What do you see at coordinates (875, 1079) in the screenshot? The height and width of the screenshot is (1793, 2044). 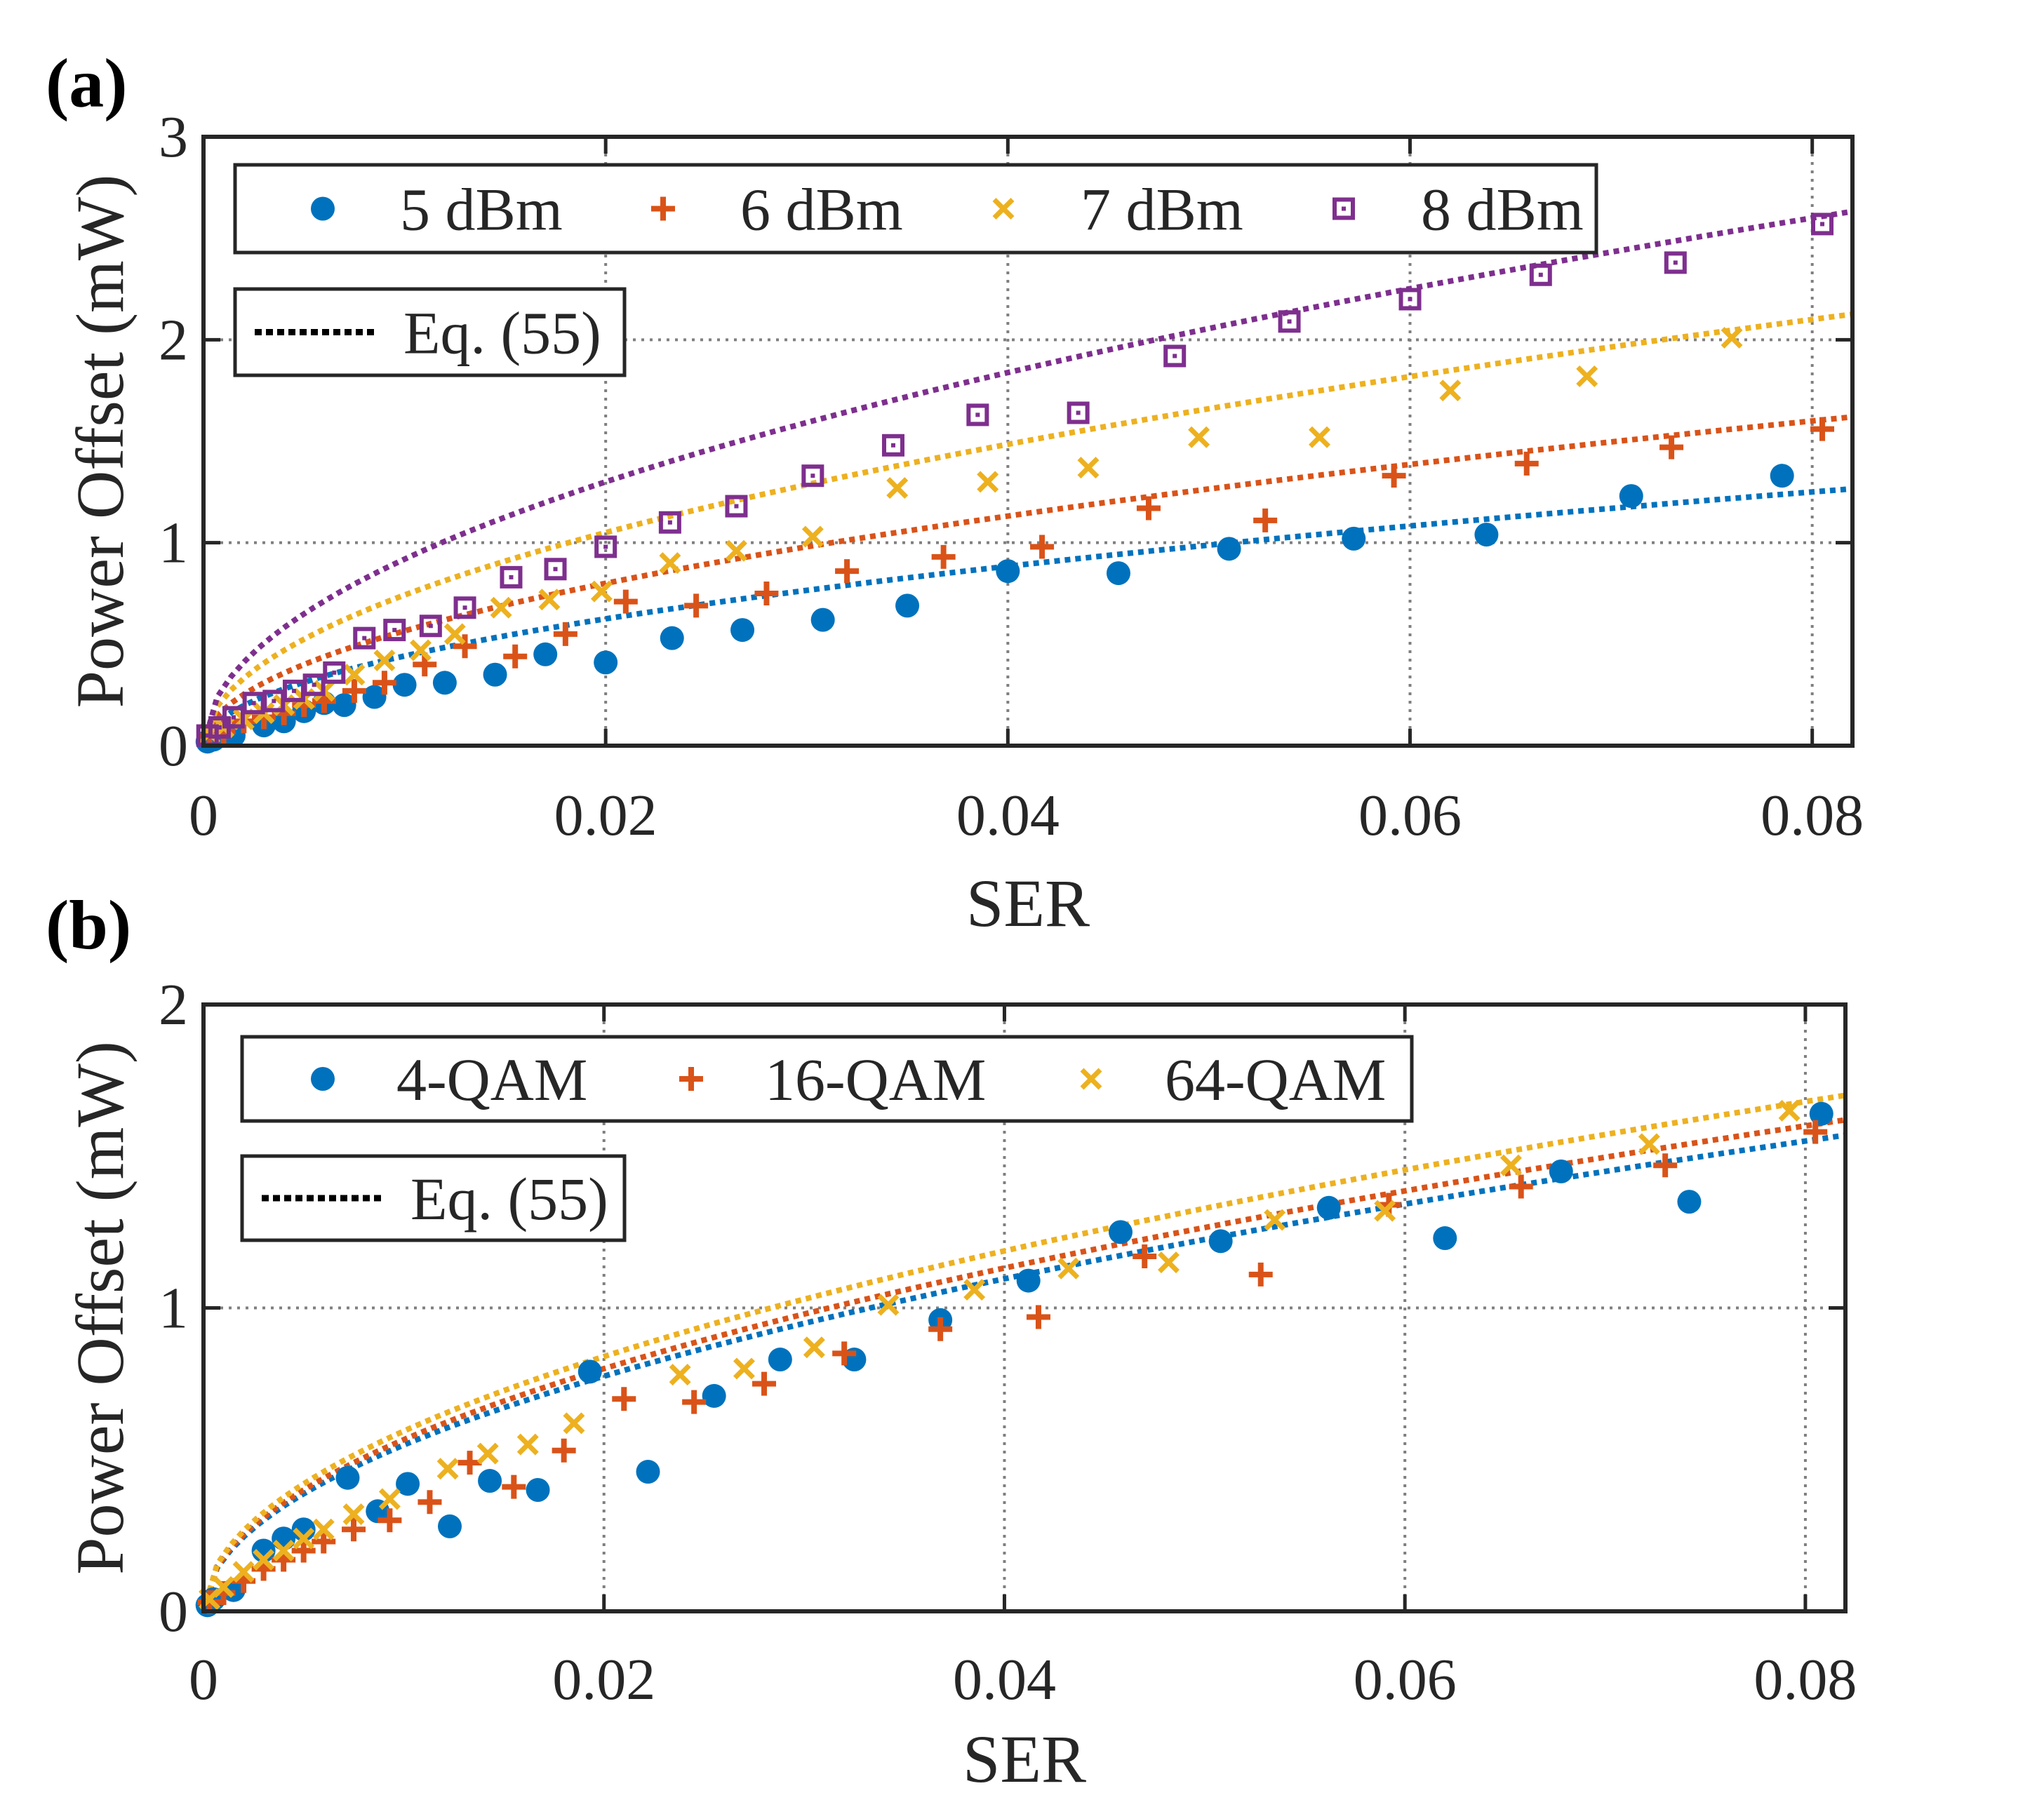 I see `legend-label: 16-QAM` at bounding box center [875, 1079].